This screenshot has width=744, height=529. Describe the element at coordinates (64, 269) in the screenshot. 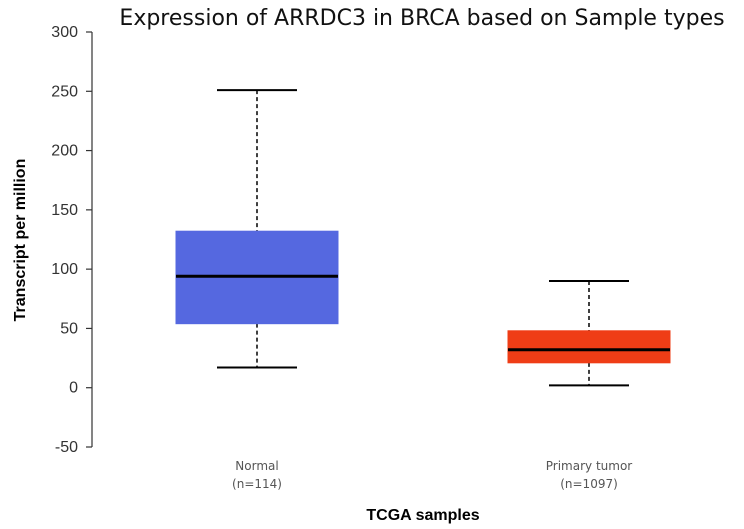

I see `y-tick-label: 100` at that location.